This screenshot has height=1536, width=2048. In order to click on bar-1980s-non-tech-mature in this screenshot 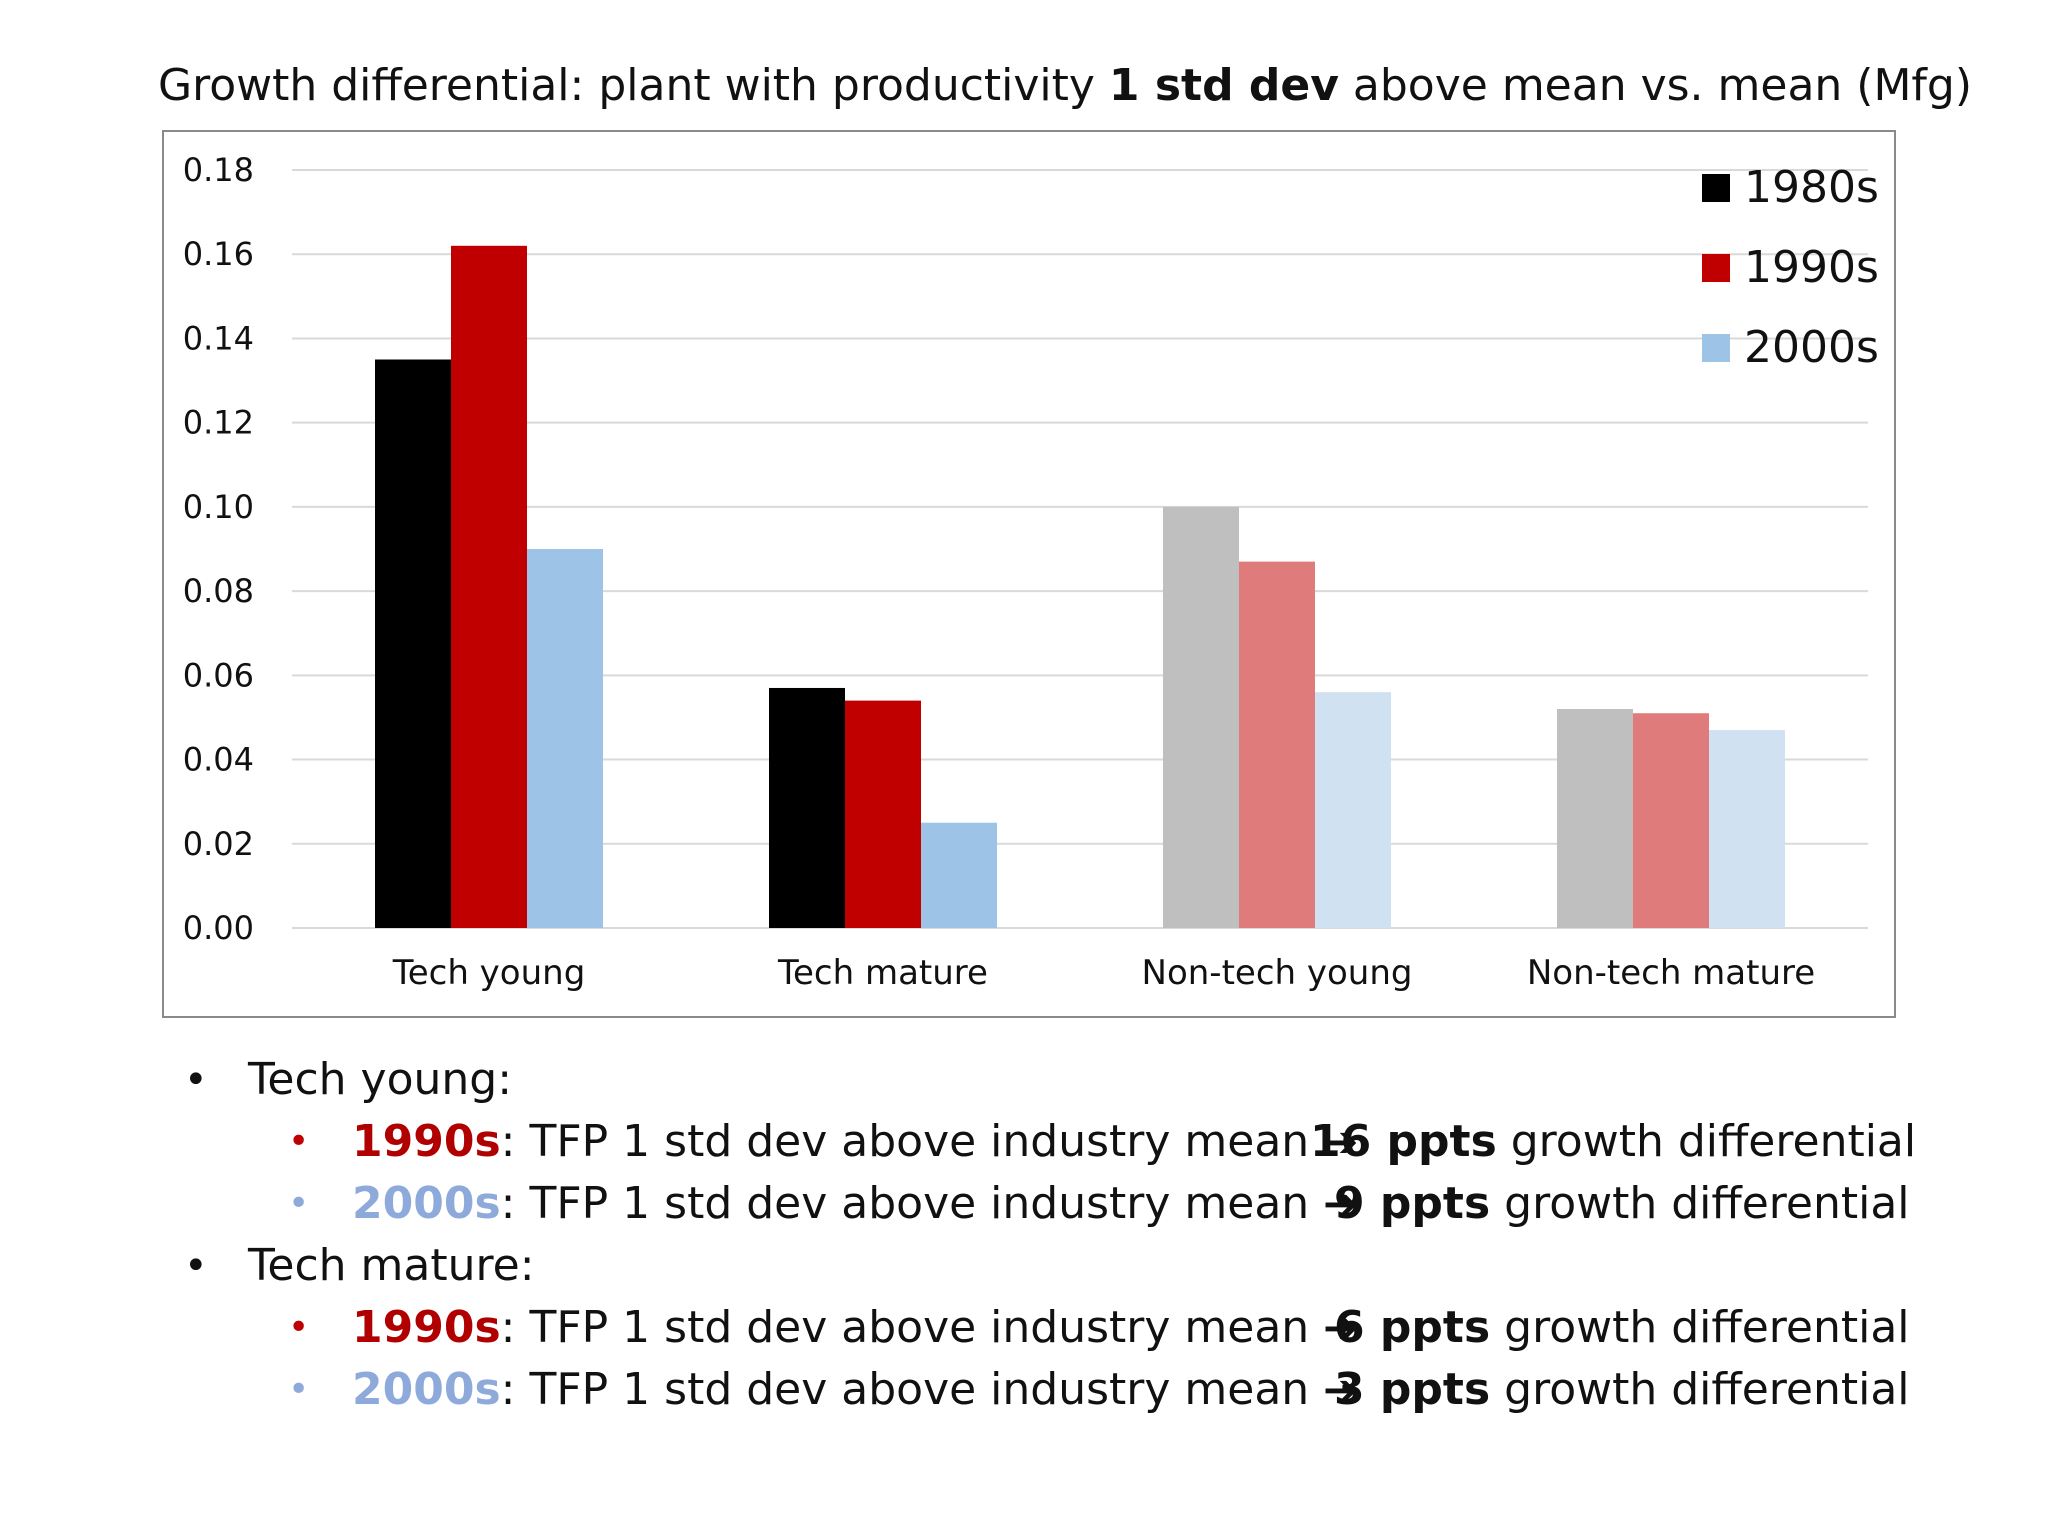, I will do `click(1595, 818)`.